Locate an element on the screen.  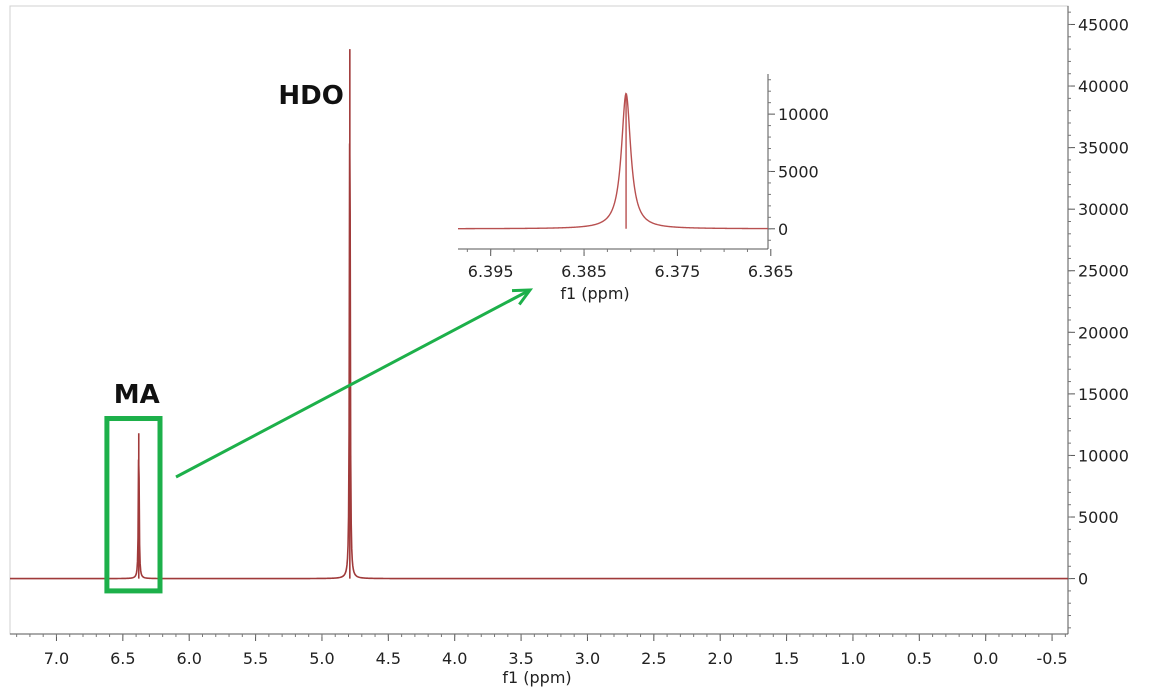
x-tick-label: 6.365 is located at coordinates (771, 271).